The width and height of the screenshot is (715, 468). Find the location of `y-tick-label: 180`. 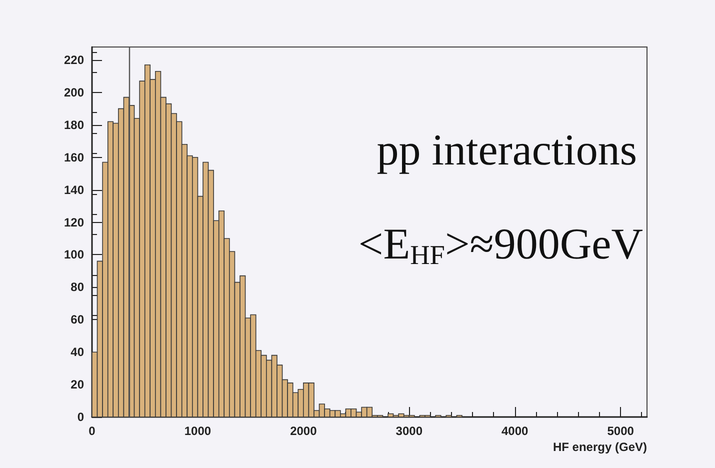

y-tick-label: 180 is located at coordinates (74, 125).